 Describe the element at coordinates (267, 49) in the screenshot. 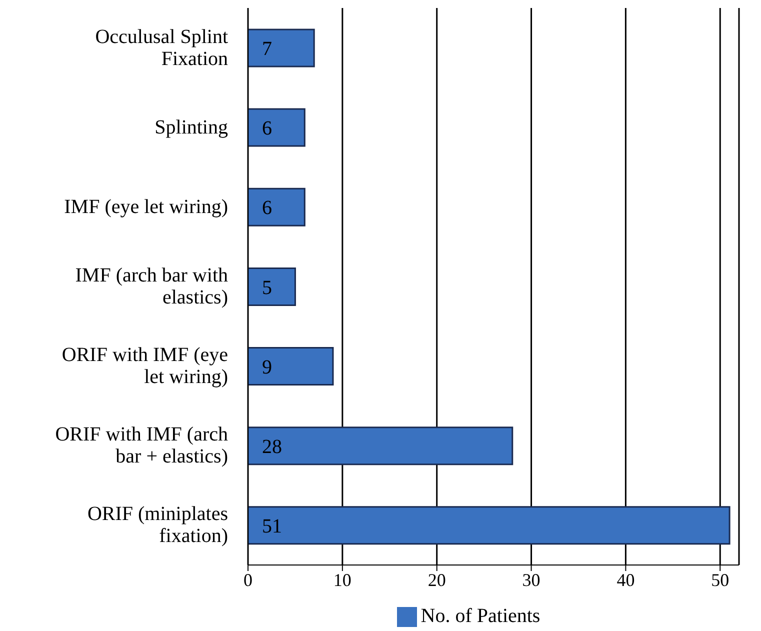

I see `data-label: 7` at that location.